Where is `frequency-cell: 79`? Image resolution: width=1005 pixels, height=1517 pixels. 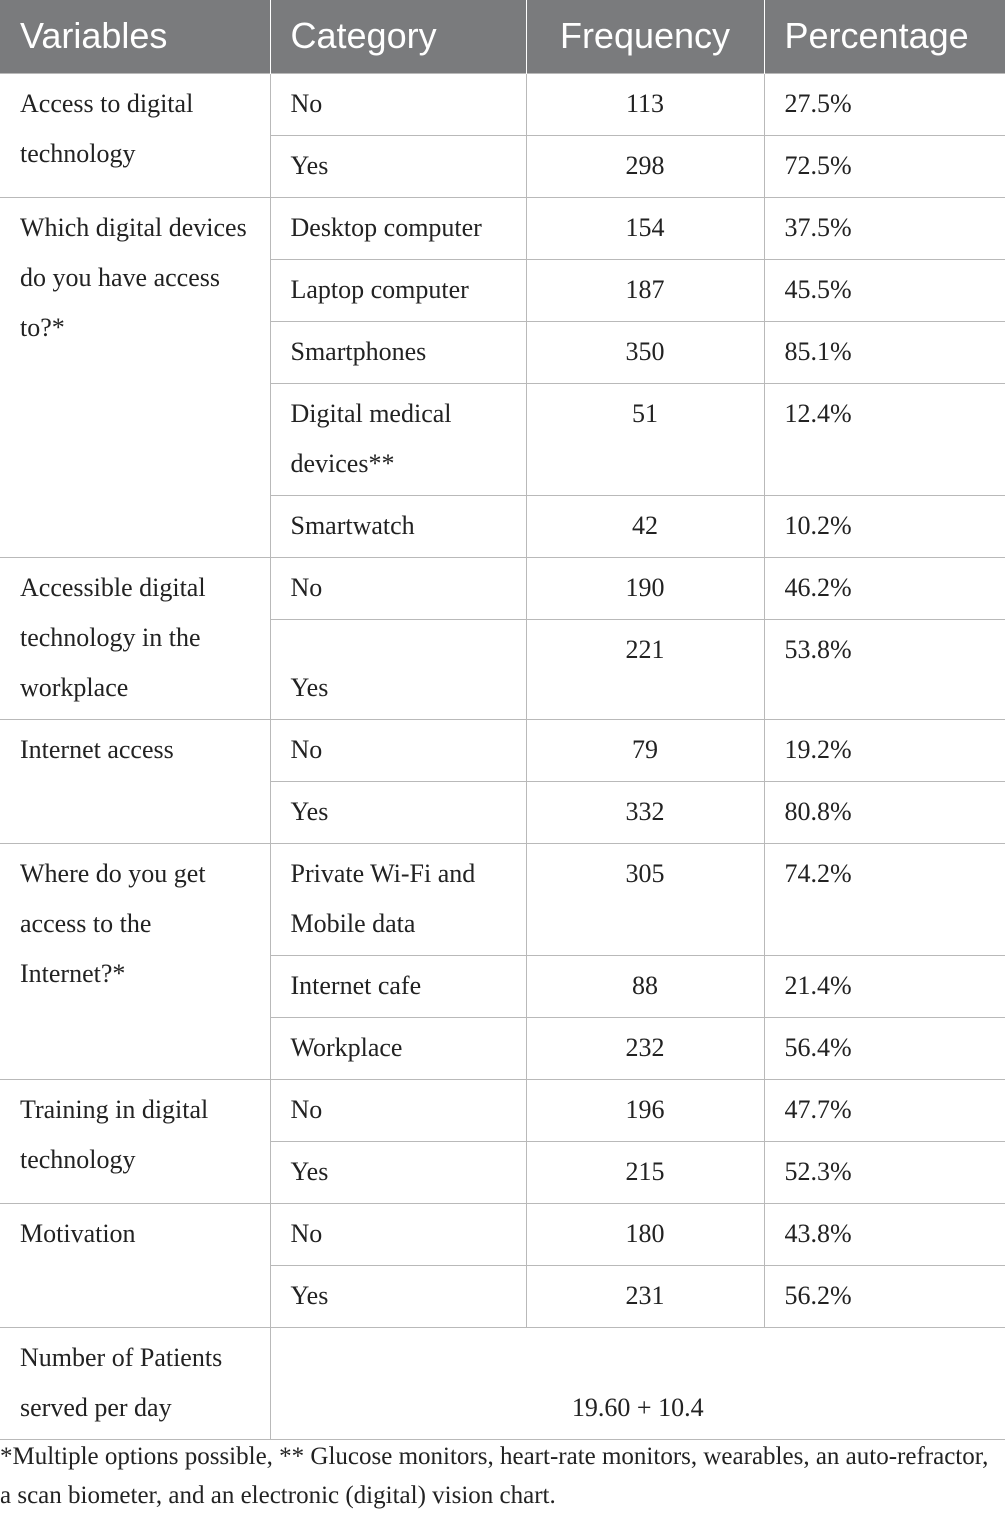 frequency-cell: 79 is located at coordinates (645, 750).